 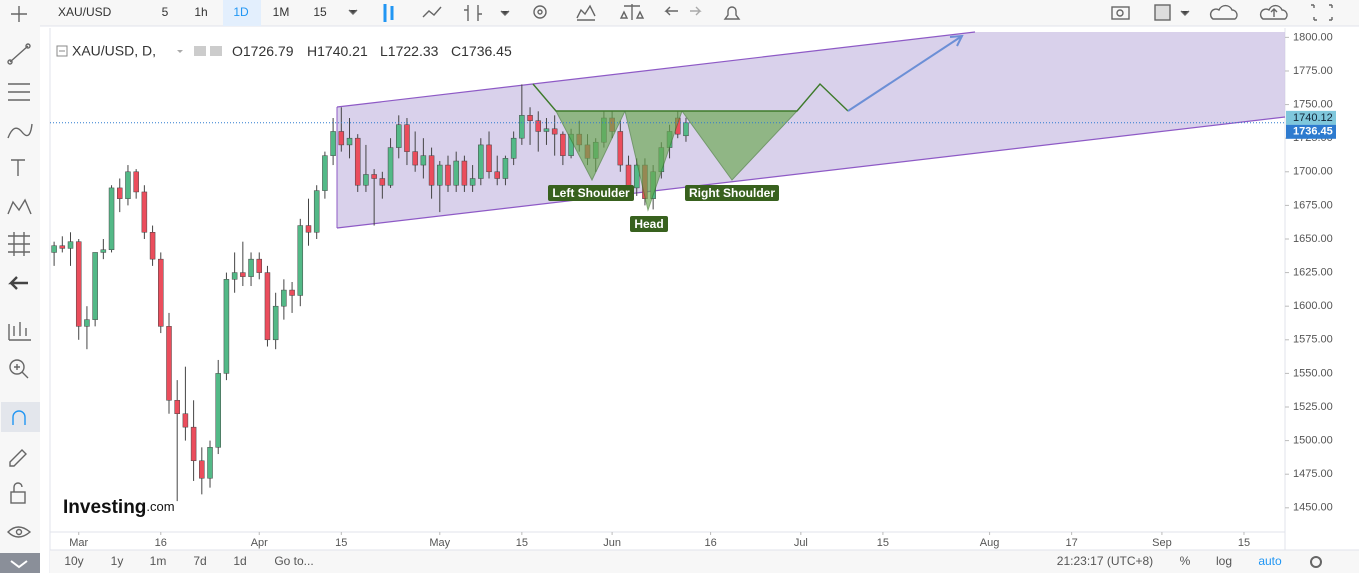 I want to click on settings-icon, so click(x=216, y=51).